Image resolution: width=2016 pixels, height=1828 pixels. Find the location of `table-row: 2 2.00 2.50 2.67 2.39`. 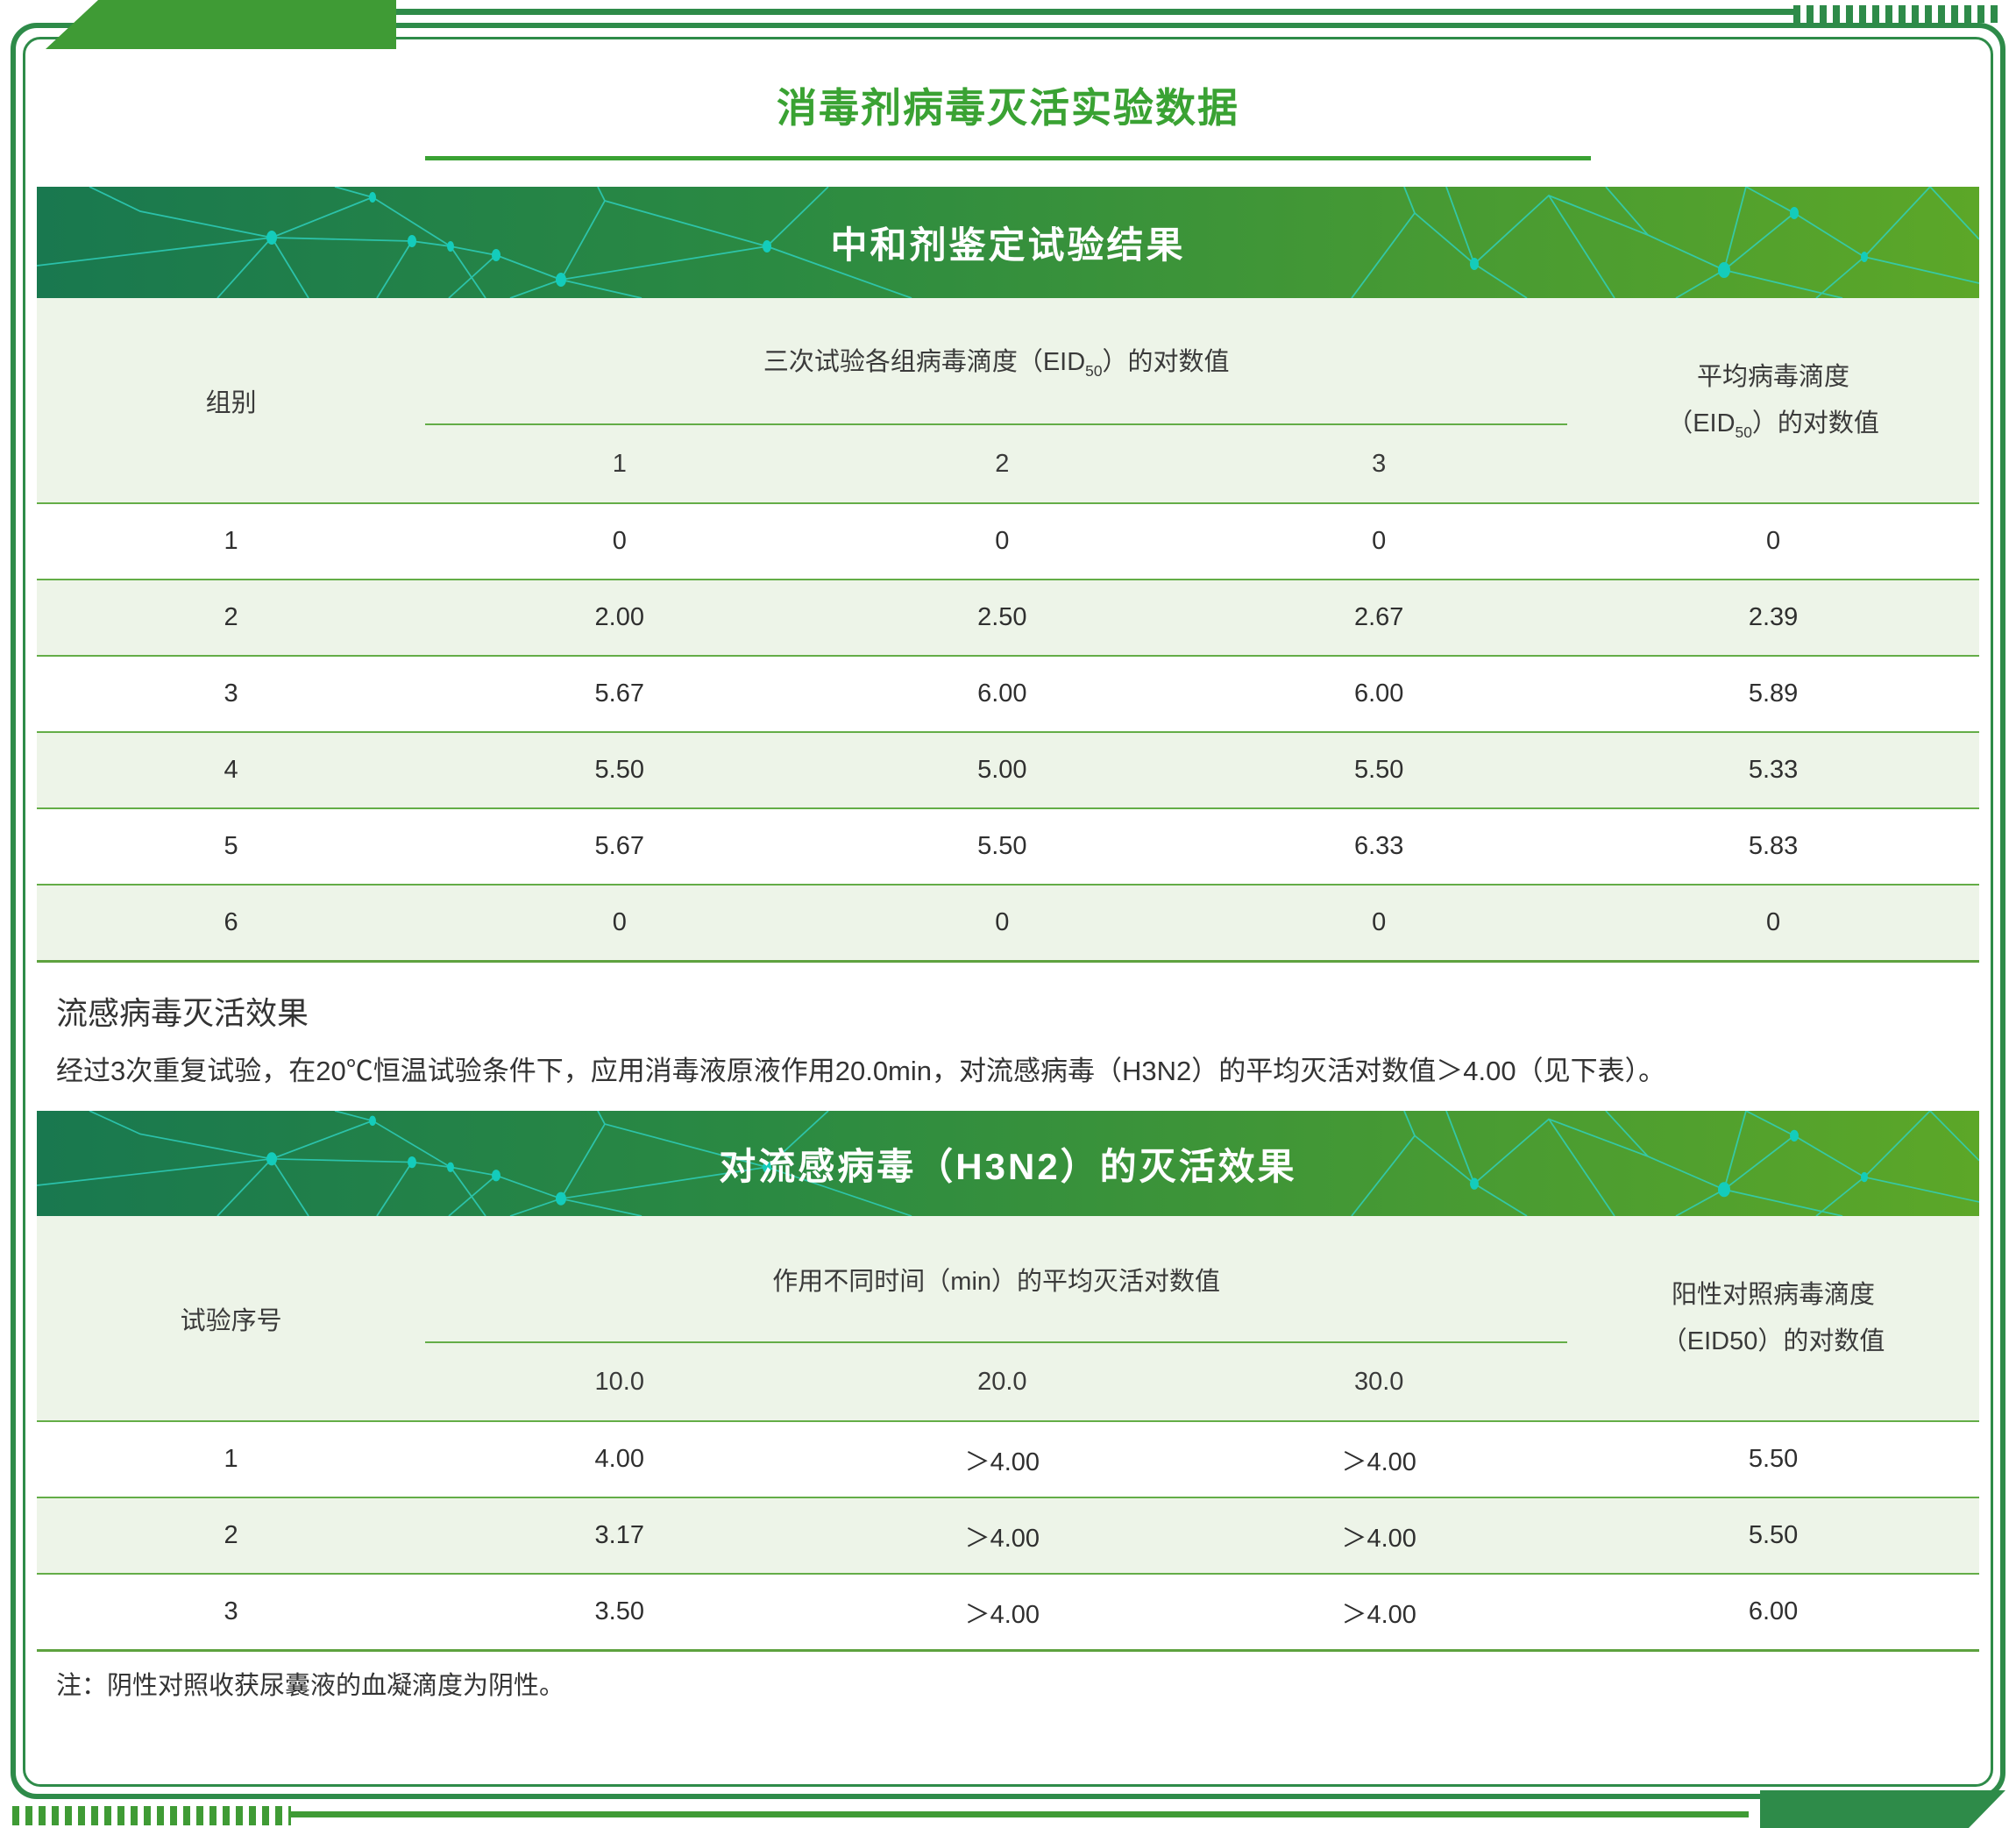

table-row: 2 2.00 2.50 2.67 2.39 is located at coordinates (1008, 617).